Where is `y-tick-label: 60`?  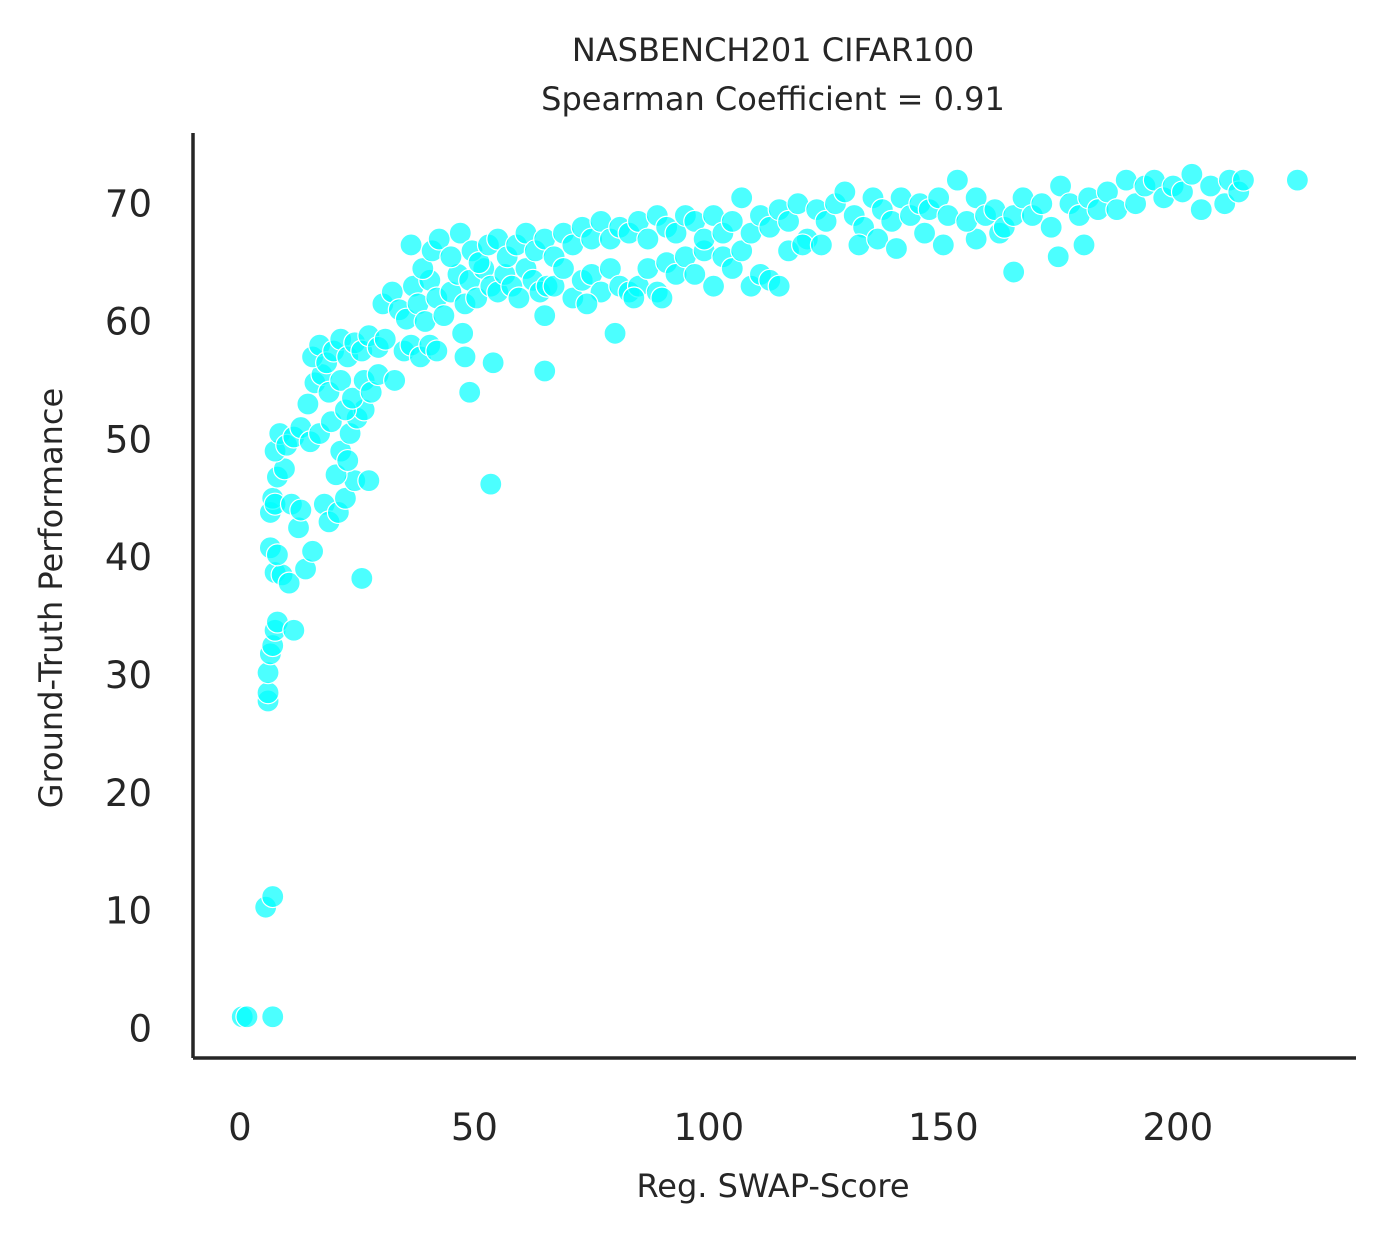
y-tick-label: 60 is located at coordinates (128, 322).